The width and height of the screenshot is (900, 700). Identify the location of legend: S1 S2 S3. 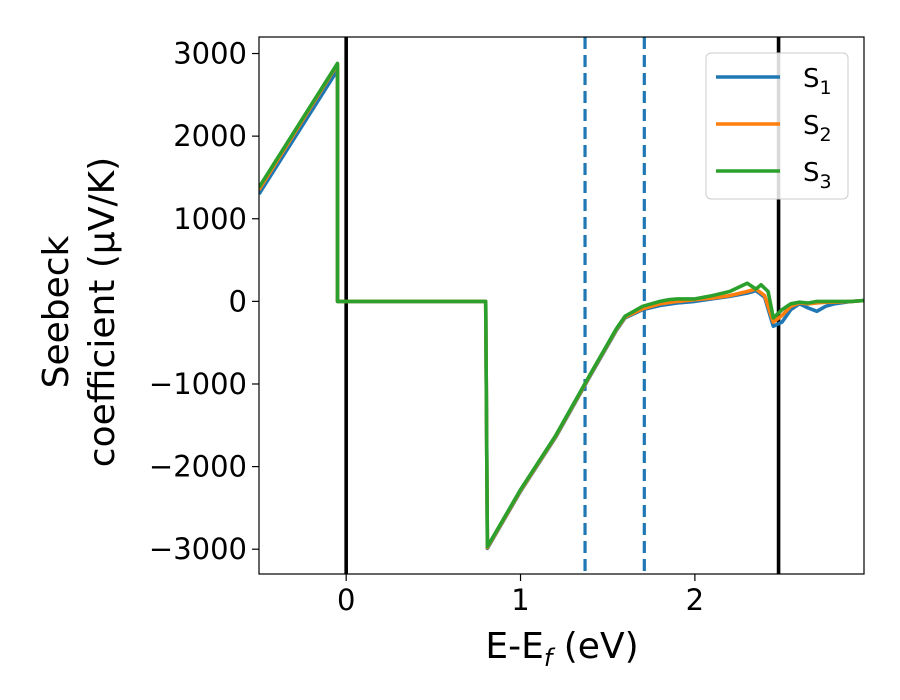
(777, 126).